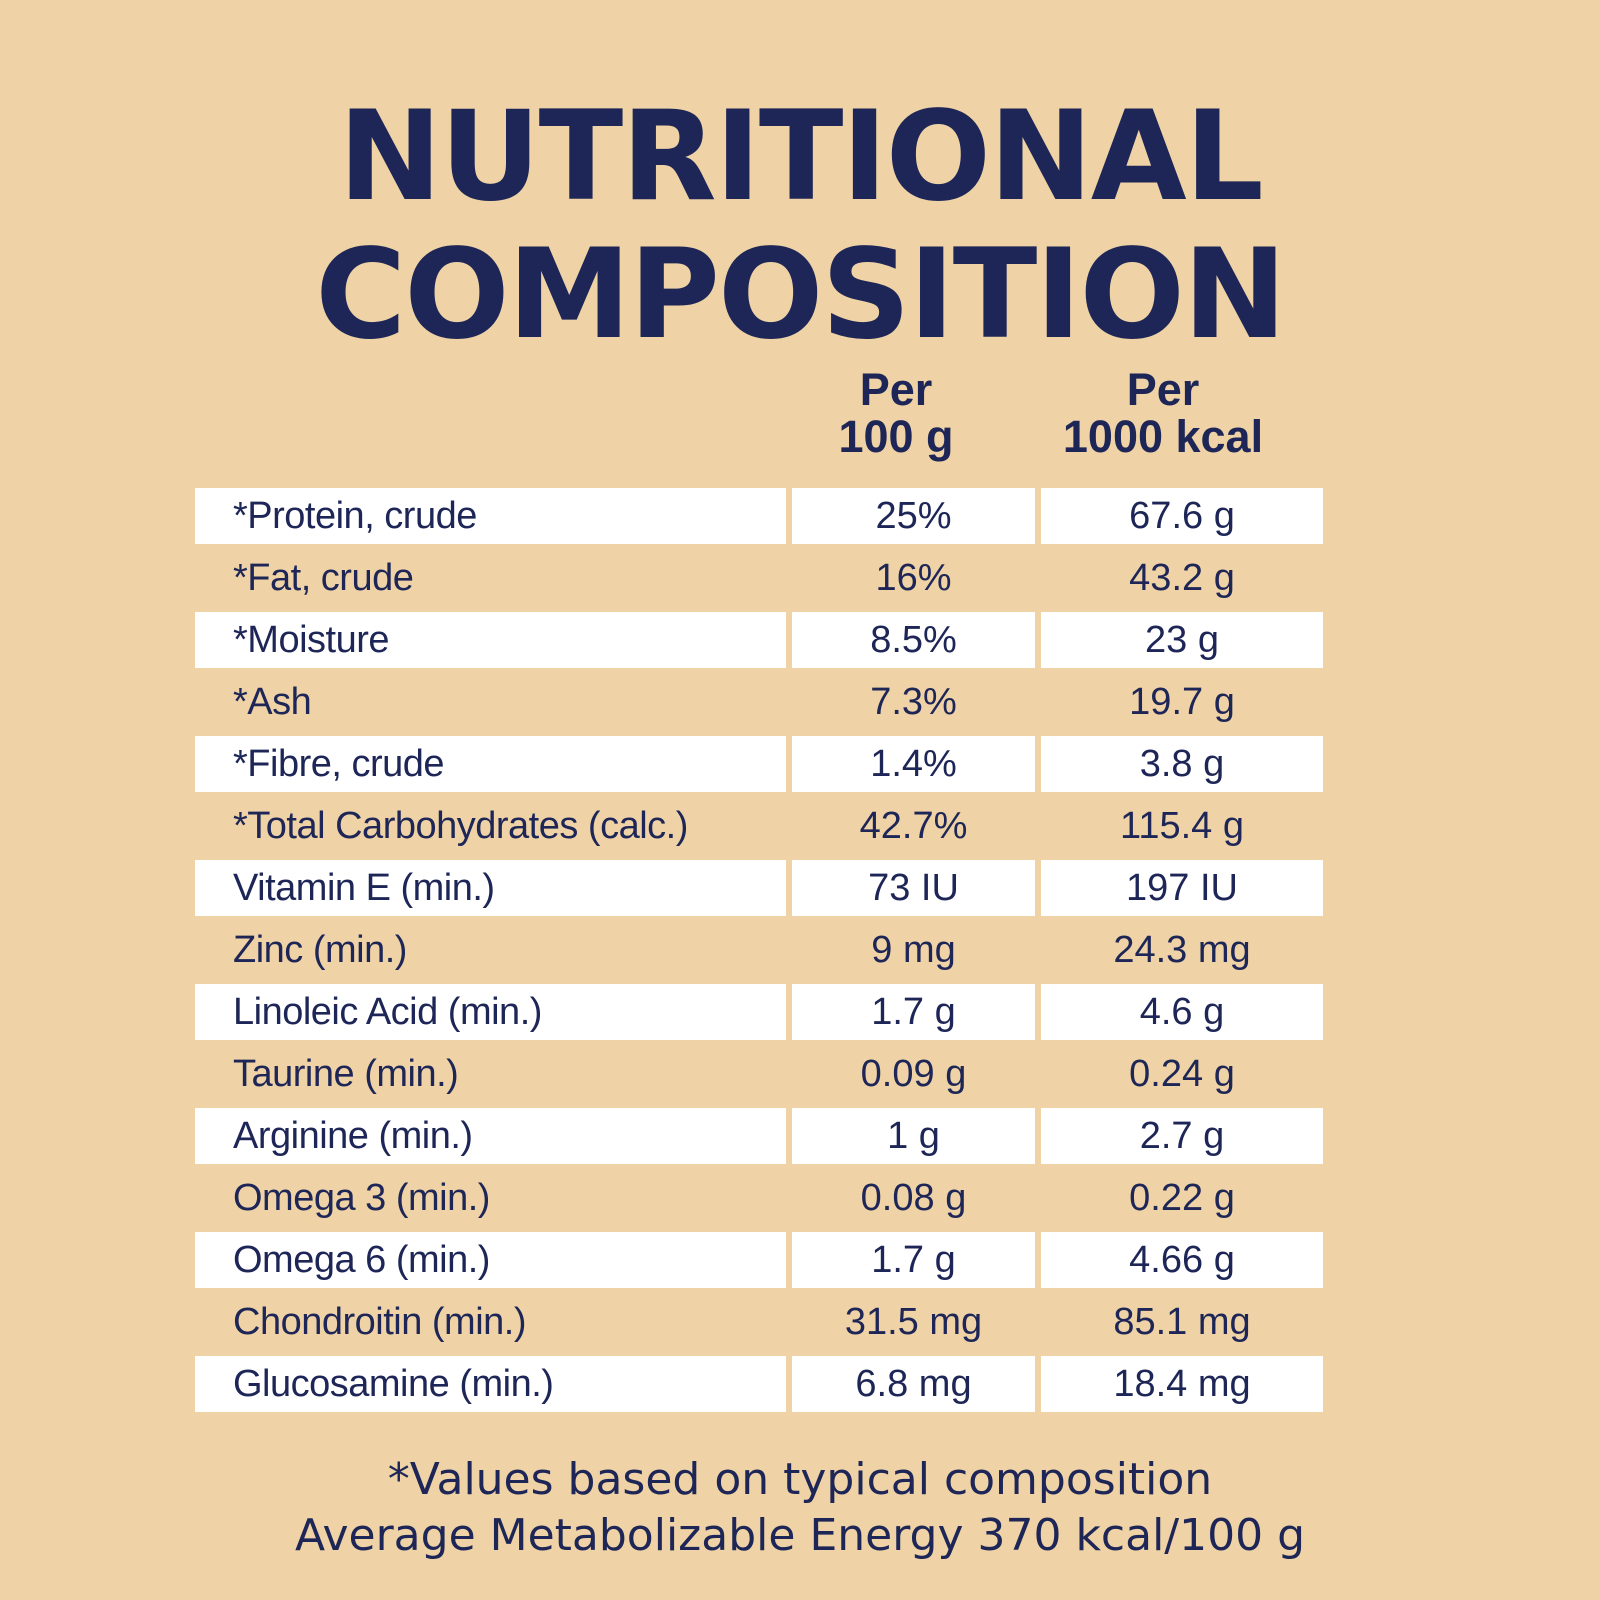 The height and width of the screenshot is (1600, 1600). What do you see at coordinates (1182, 577) in the screenshot?
I see `value-per-1000kcal: 43.2 g` at bounding box center [1182, 577].